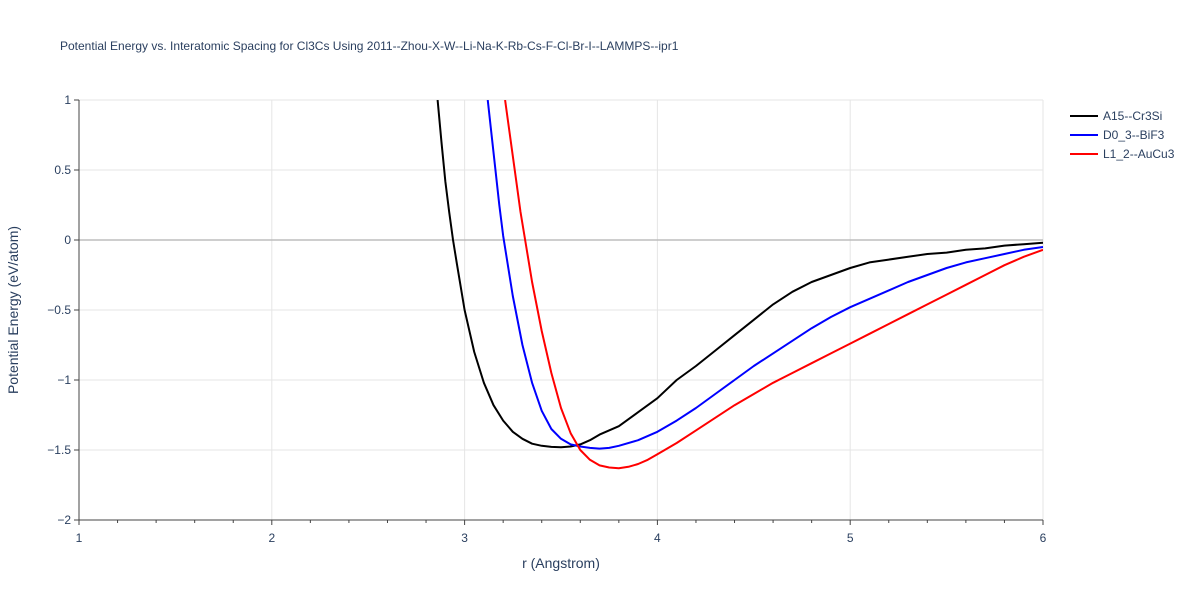 This screenshot has height=605, width=1200. Describe the element at coordinates (59, 310) in the screenshot. I see `y-tick-label: −0.5` at that location.